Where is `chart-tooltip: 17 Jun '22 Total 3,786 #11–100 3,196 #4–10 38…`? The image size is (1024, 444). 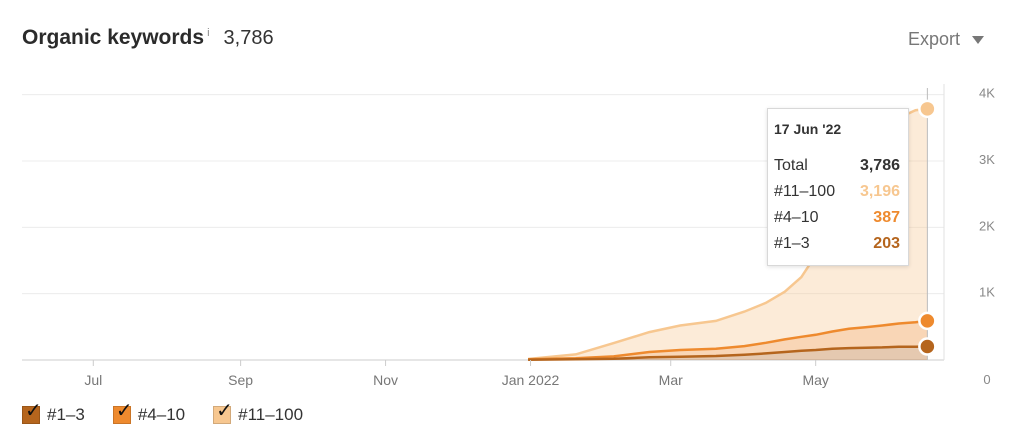 chart-tooltip: 17 Jun '22 Total 3,786 #11–100 3,196 #4–10 38… is located at coordinates (838, 187).